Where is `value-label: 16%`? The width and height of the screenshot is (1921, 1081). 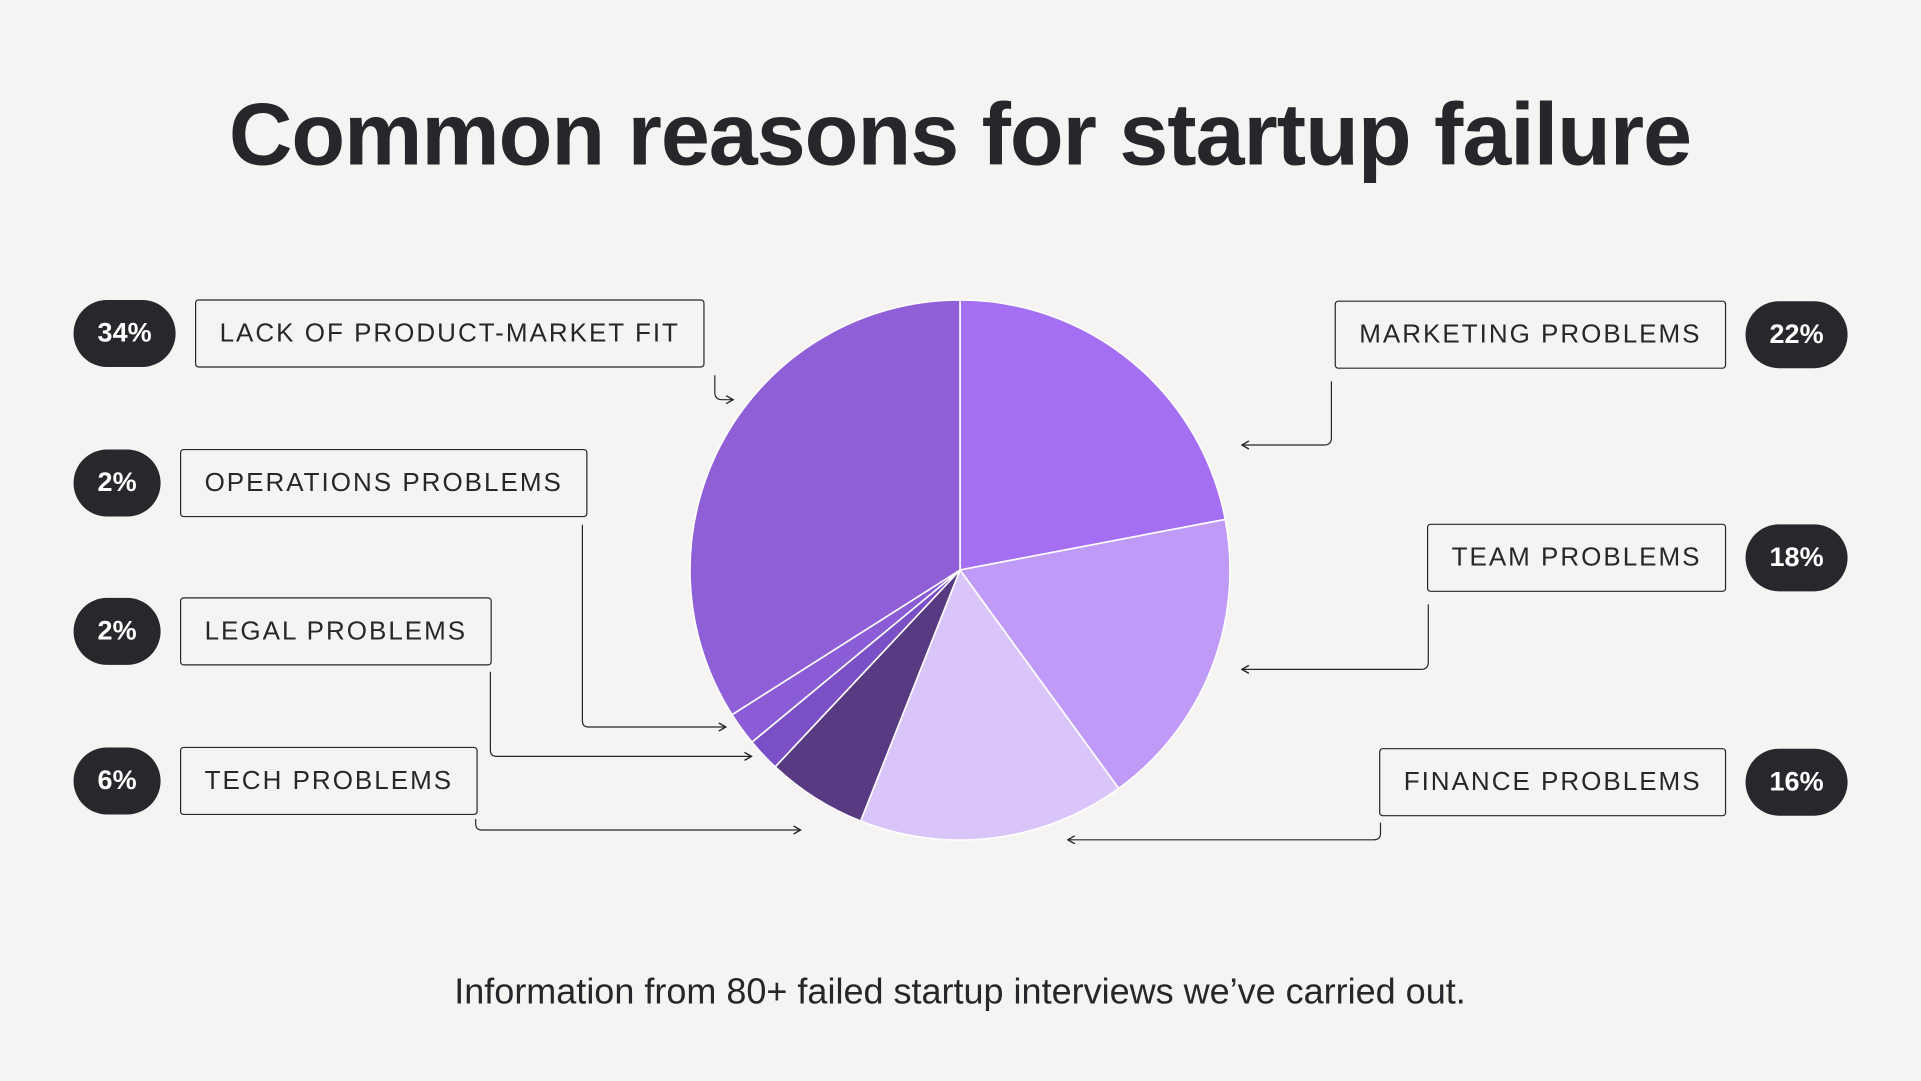
value-label: 16% is located at coordinates (1797, 781).